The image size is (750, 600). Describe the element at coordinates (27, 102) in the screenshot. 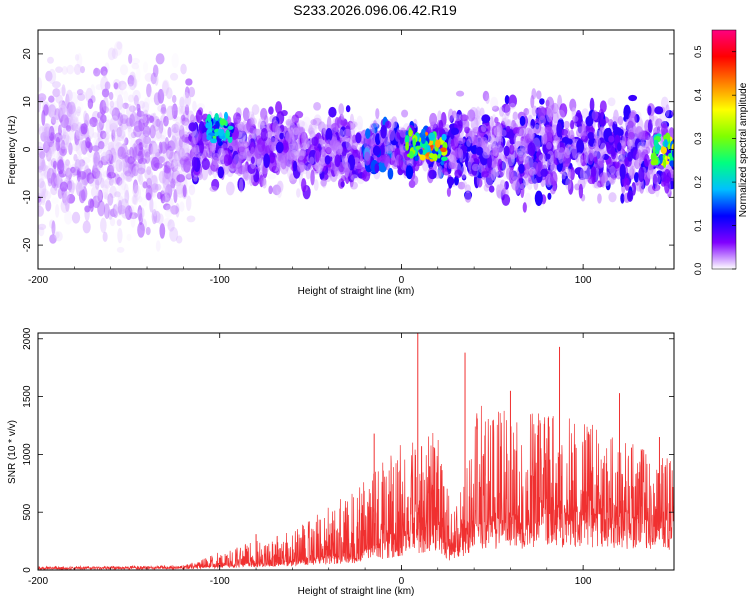

I see `y-tick-label: 10` at that location.